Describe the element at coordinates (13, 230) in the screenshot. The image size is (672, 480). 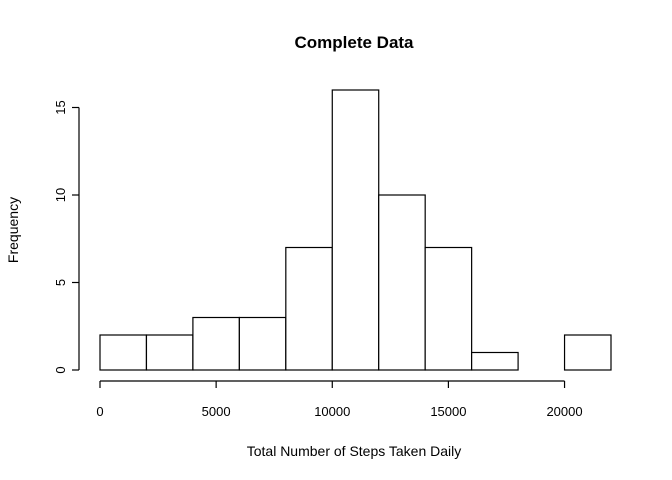
I see `y-axis-label: Frequency` at that location.